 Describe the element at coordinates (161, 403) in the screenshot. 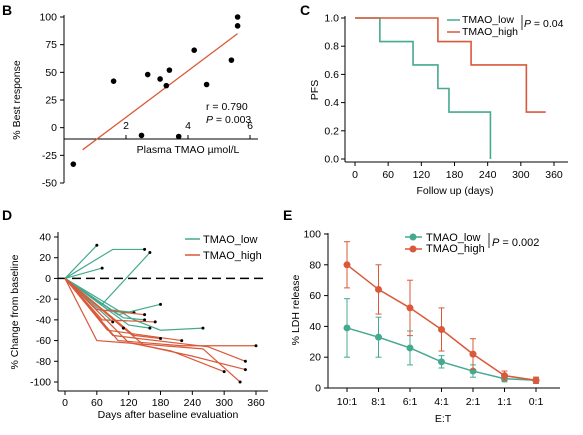

I see `x-tick-label: 180` at that location.